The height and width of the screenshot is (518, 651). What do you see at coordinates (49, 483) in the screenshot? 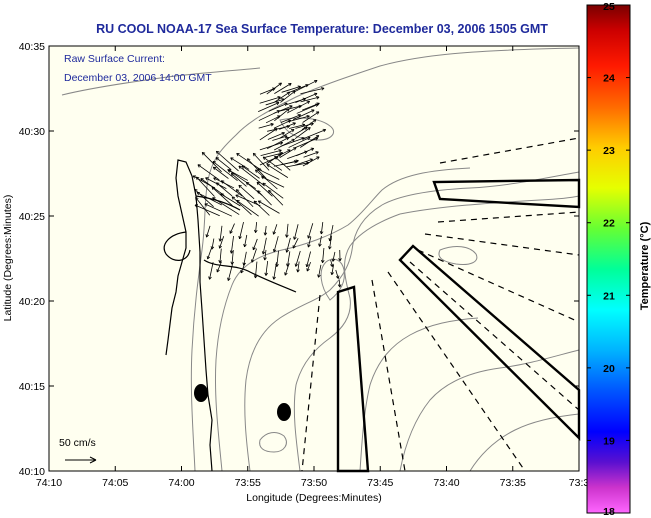
I see `x-tick-label: 74:10` at bounding box center [49, 483].